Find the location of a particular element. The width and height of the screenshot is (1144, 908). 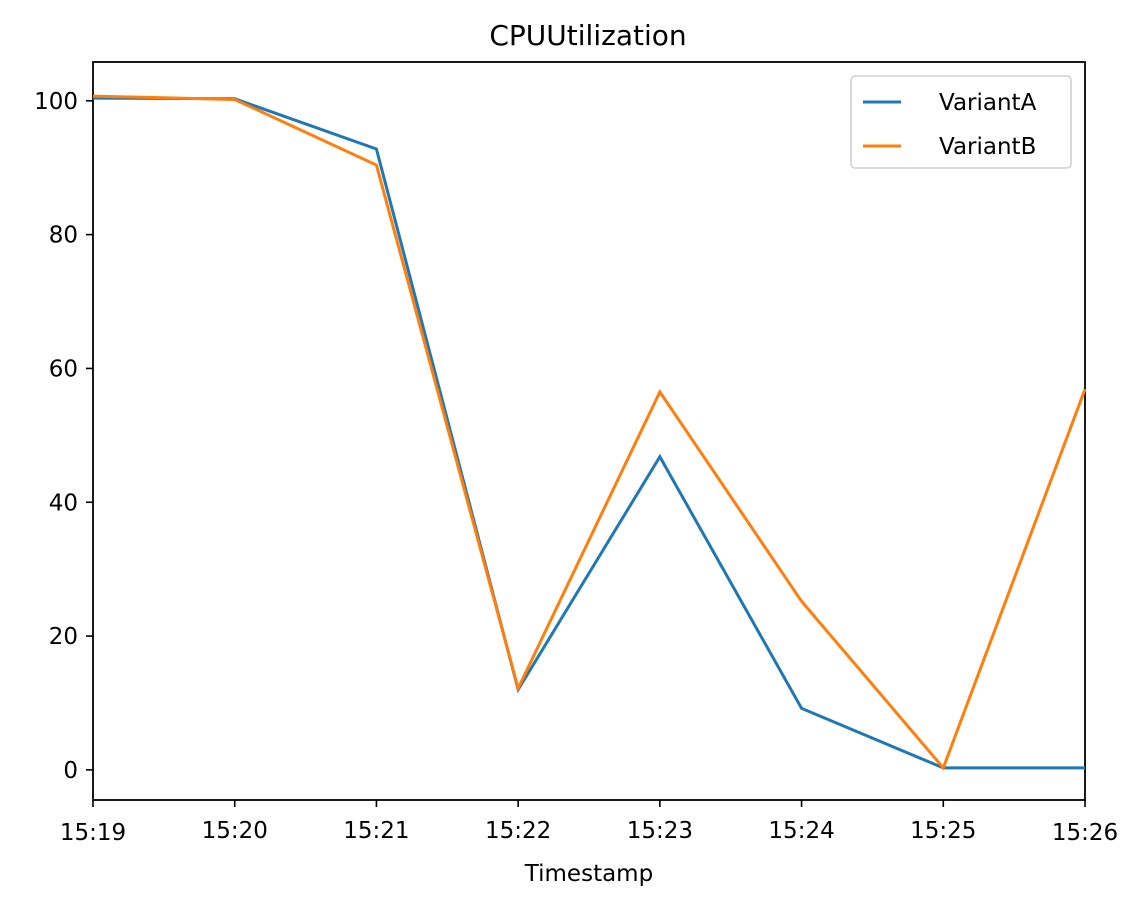

x-tick-label-2: 15:21 is located at coordinates (376, 831).